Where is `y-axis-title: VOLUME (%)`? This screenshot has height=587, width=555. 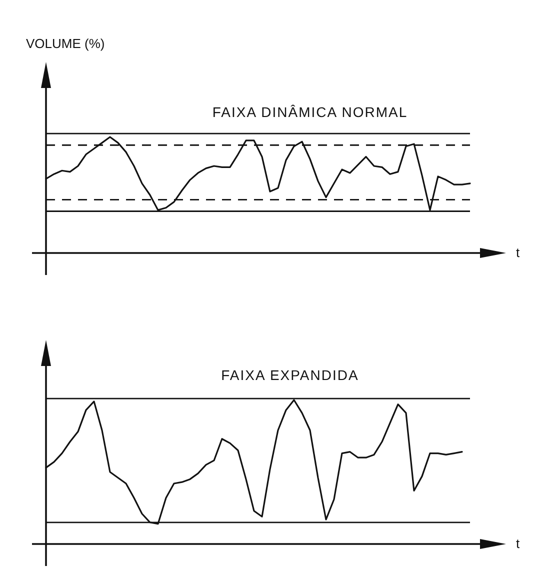
y-axis-title: VOLUME (%) is located at coordinates (65, 43).